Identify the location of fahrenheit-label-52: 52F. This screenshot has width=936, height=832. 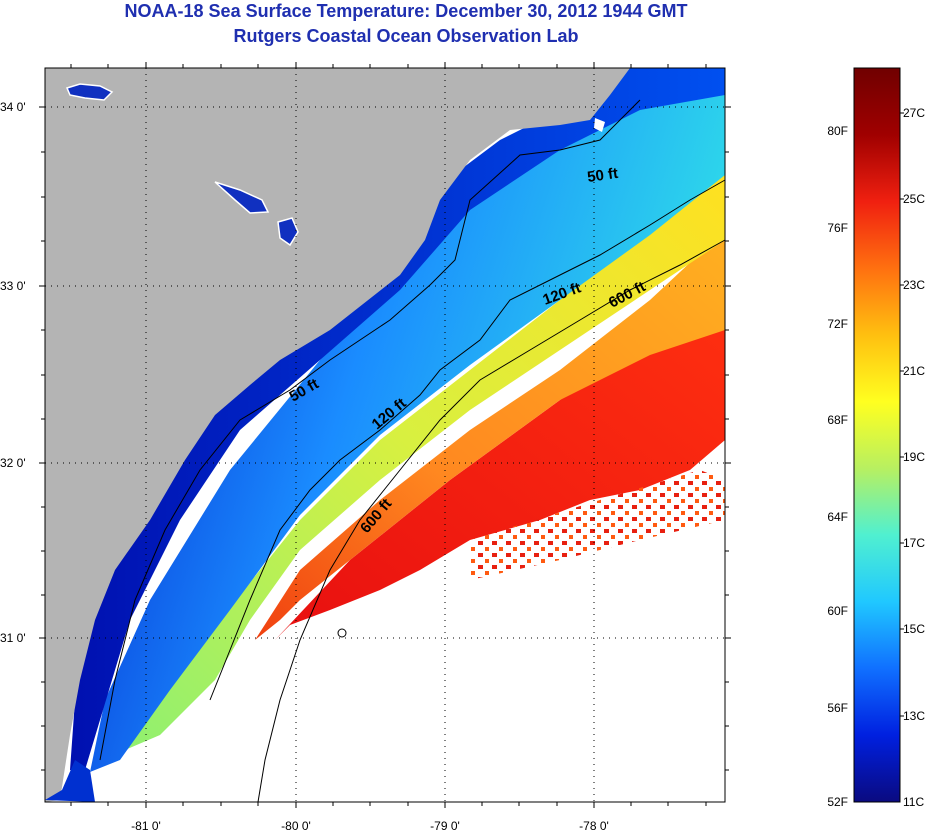
(837, 802).